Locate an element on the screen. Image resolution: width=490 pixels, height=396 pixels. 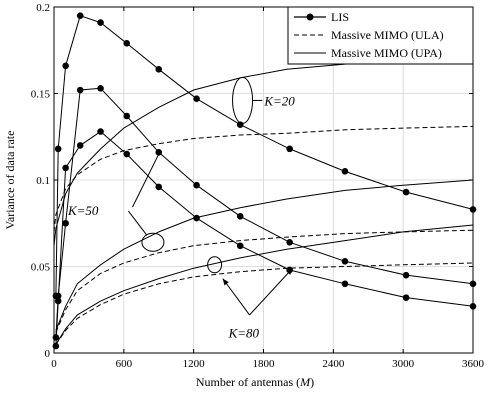
legend-label-lis: LIS is located at coordinates (340, 17).